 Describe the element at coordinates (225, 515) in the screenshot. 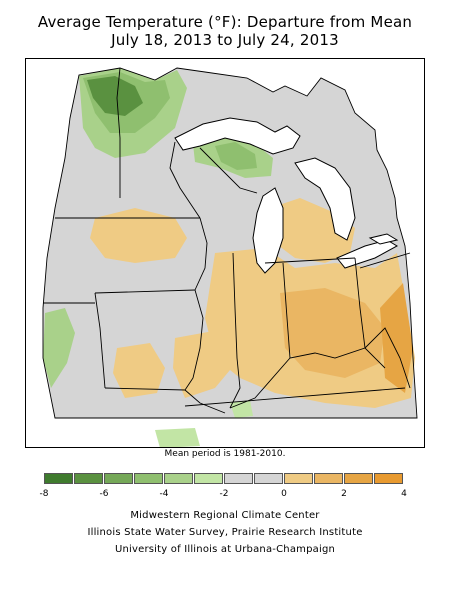

I see `credit-mrcc: Midwestern Regional Climate Center` at that location.